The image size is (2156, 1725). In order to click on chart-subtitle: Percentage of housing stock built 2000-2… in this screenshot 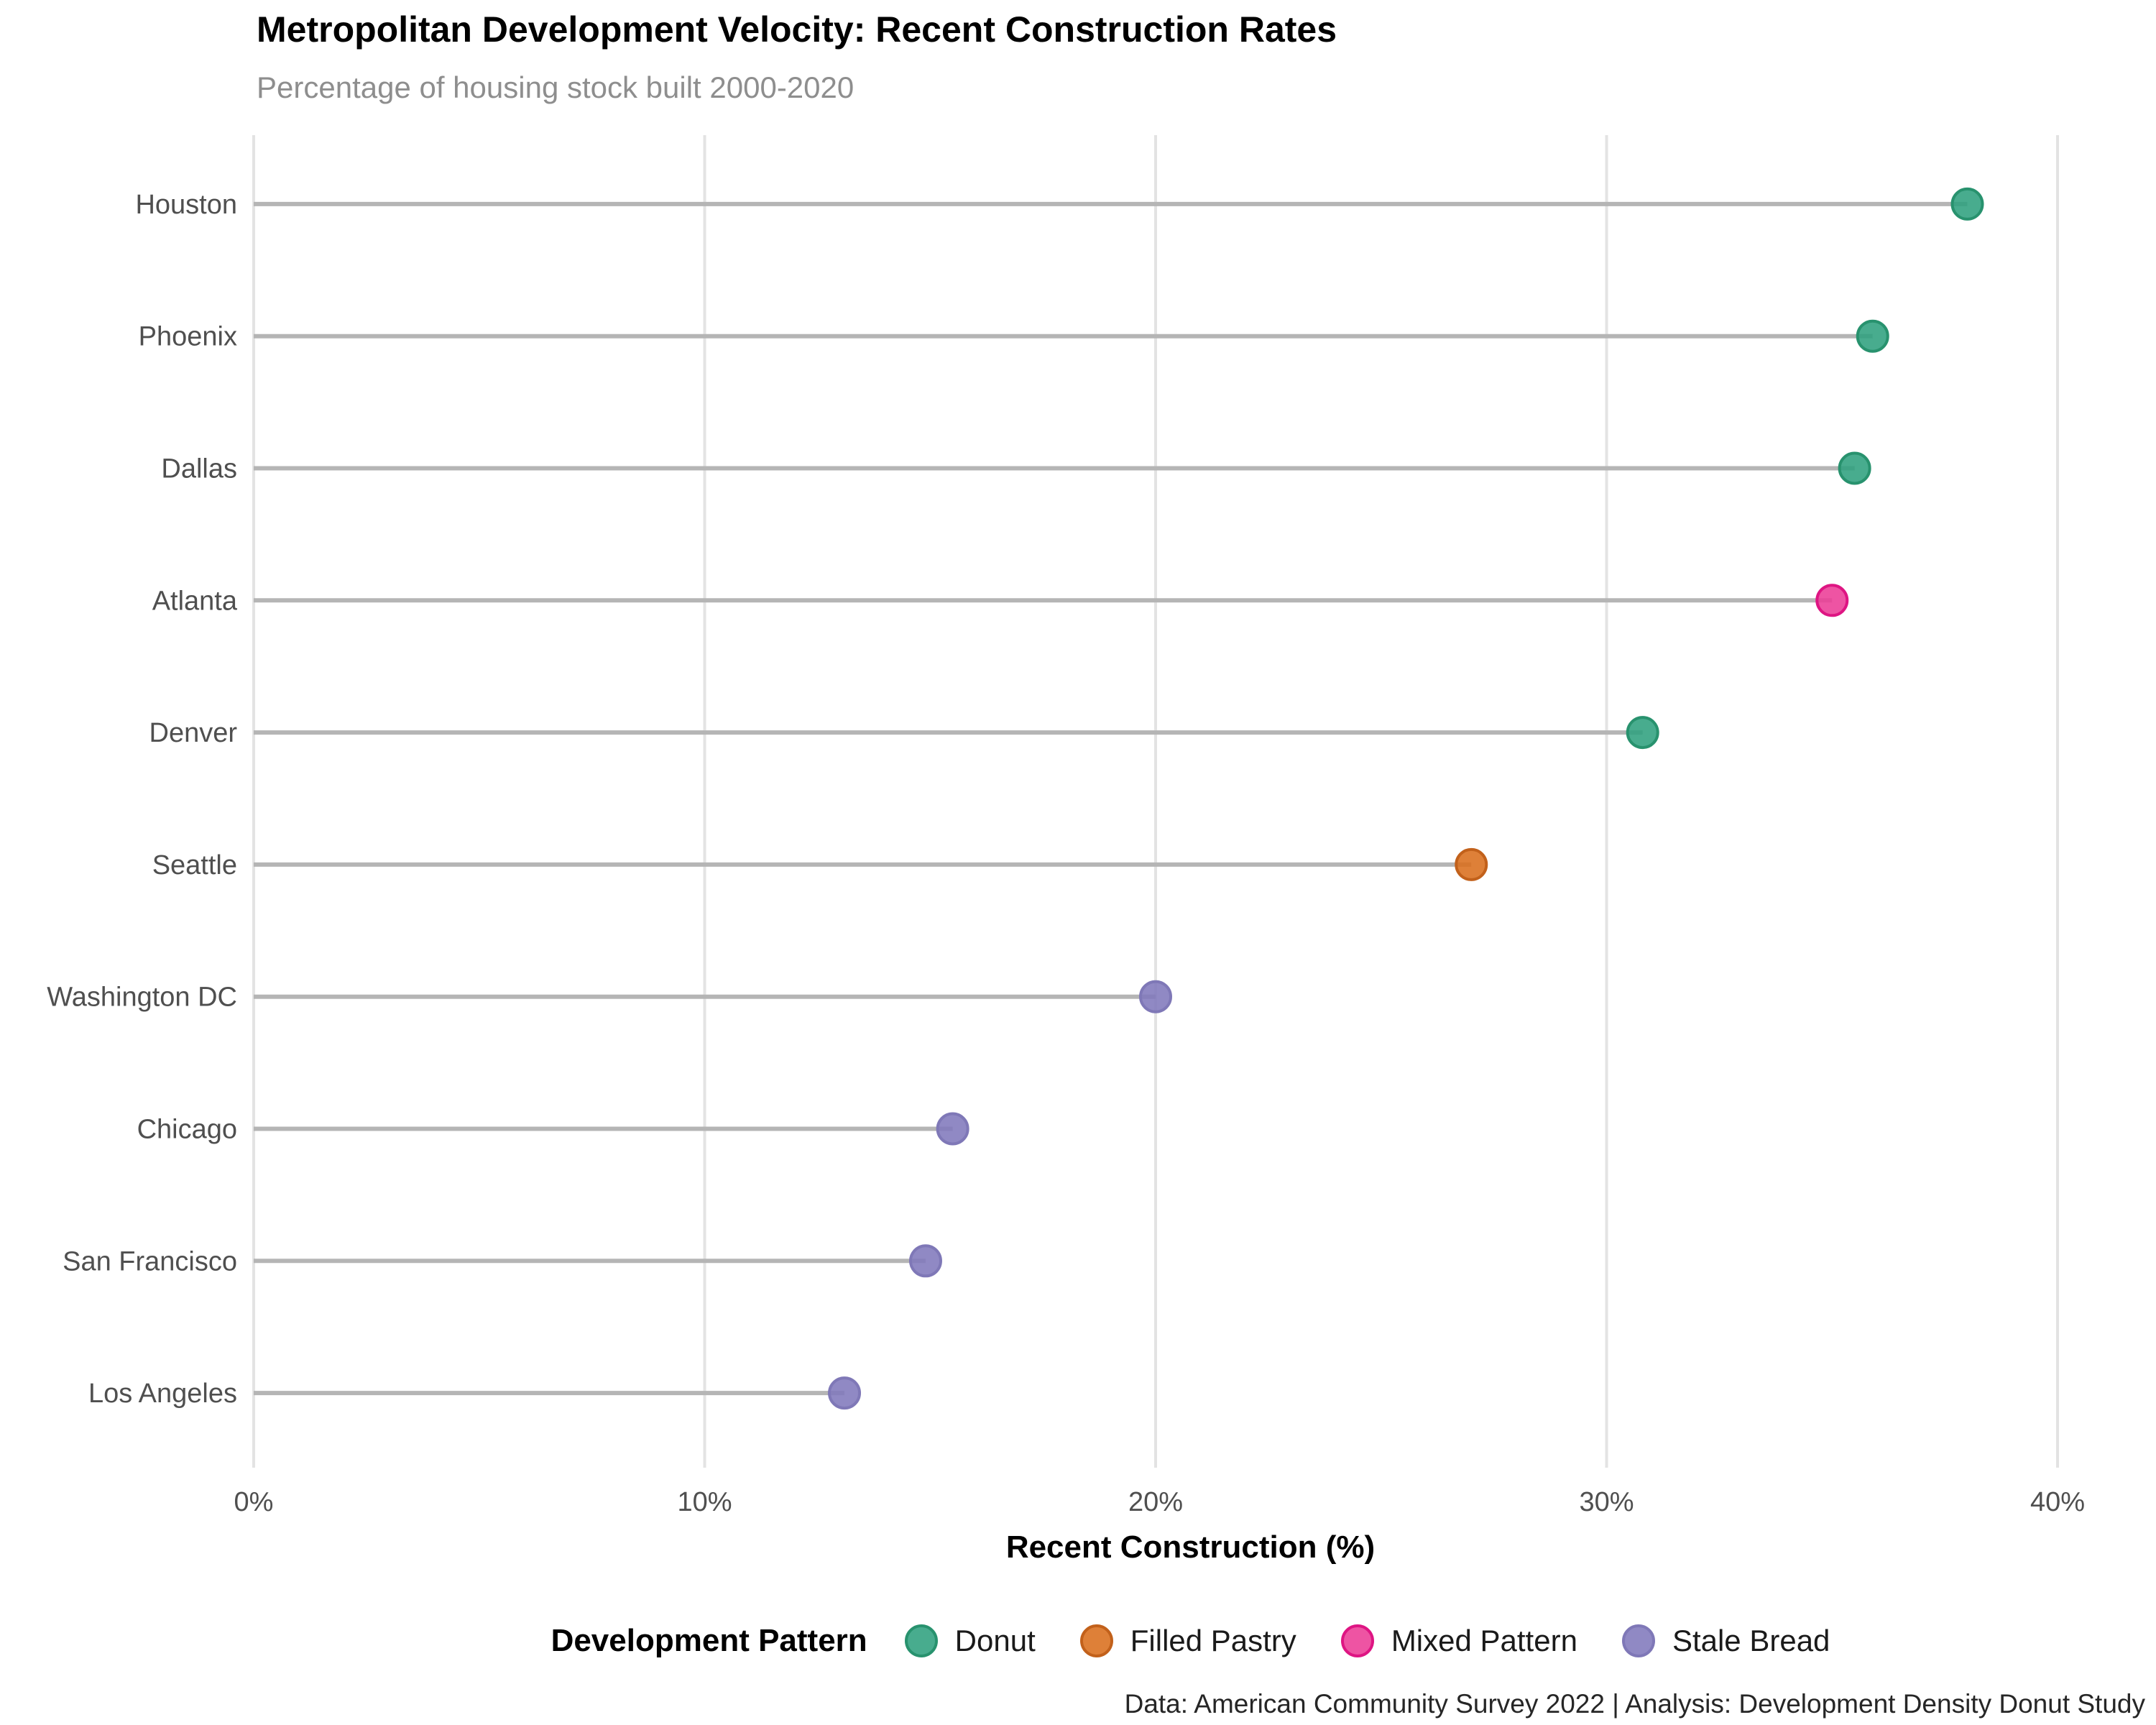, I will do `click(555, 87)`.